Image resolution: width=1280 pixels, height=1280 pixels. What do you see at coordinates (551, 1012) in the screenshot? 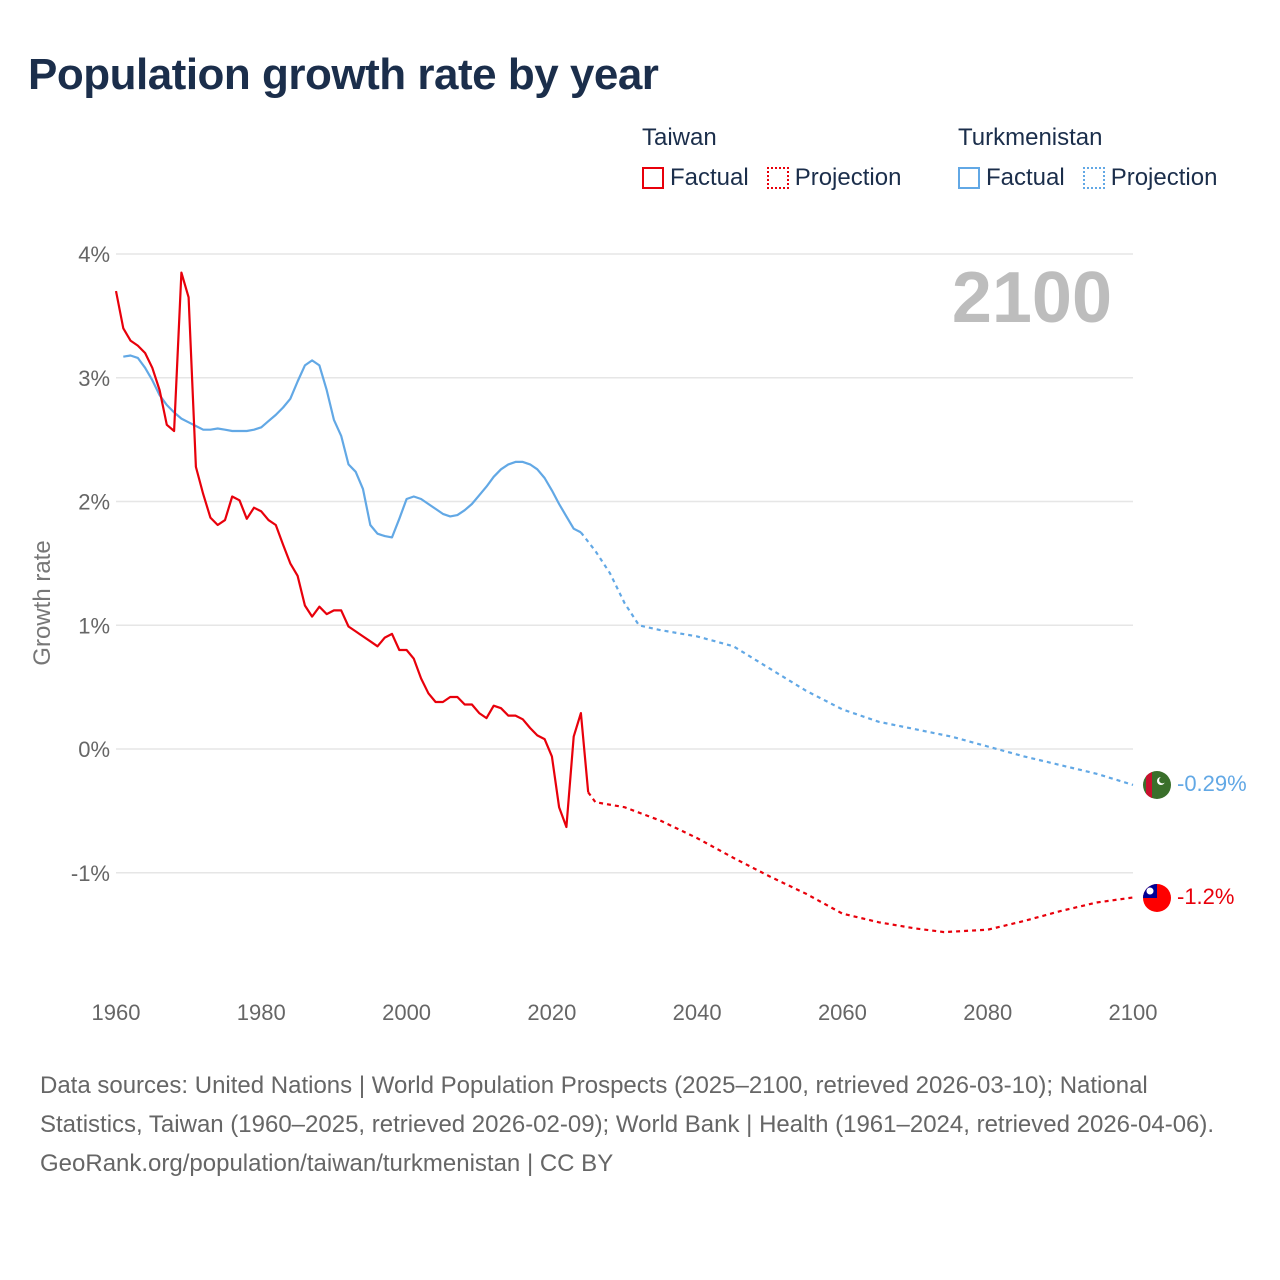
I see `x-tick-label: 2020` at bounding box center [551, 1012].